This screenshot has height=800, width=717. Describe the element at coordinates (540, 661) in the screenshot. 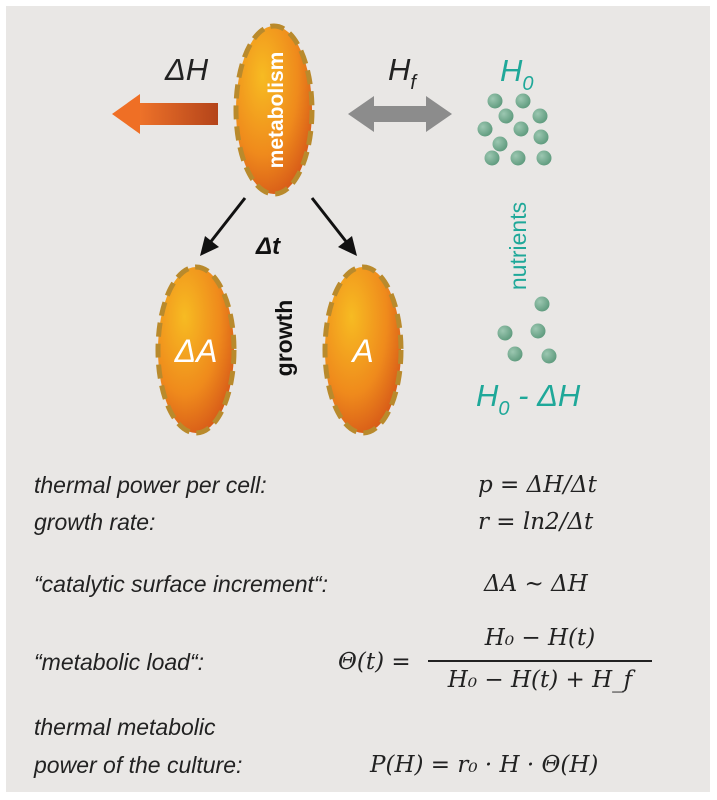

I see `fraction-bar` at that location.